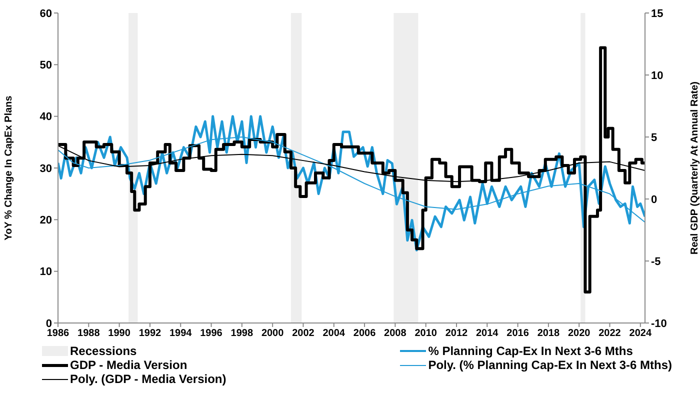 This screenshot has height=394, width=700. Describe the element at coordinates (695, 168) in the screenshot. I see `y2-axis-title: Real GDP (Quarterly At Annual Rate)` at that location.